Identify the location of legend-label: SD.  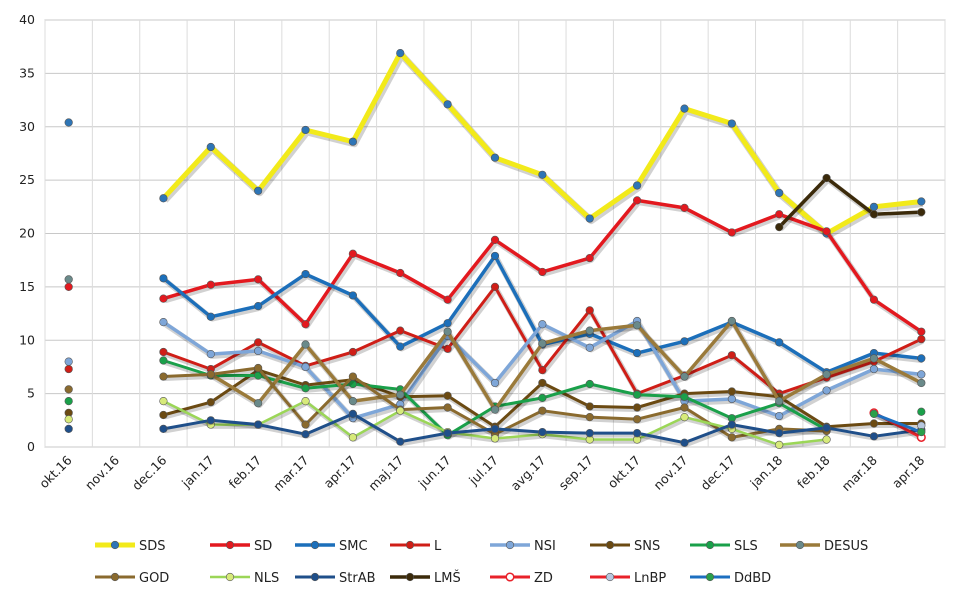
(263, 546).